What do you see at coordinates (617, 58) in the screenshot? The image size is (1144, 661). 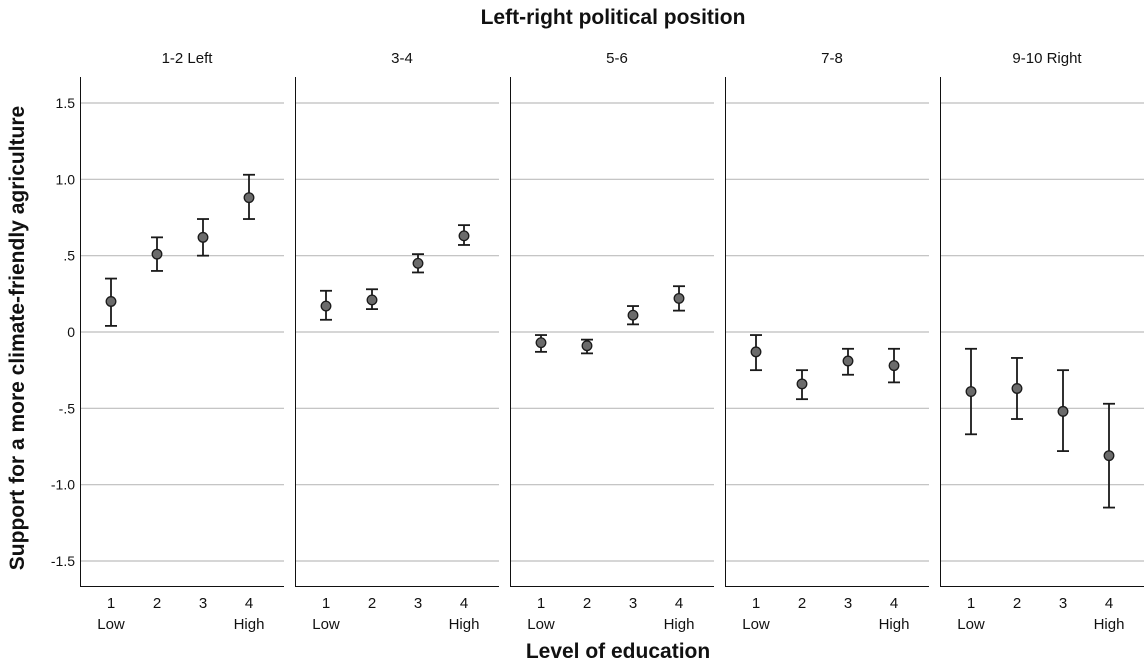 I see `facet-label: 5-6` at bounding box center [617, 58].